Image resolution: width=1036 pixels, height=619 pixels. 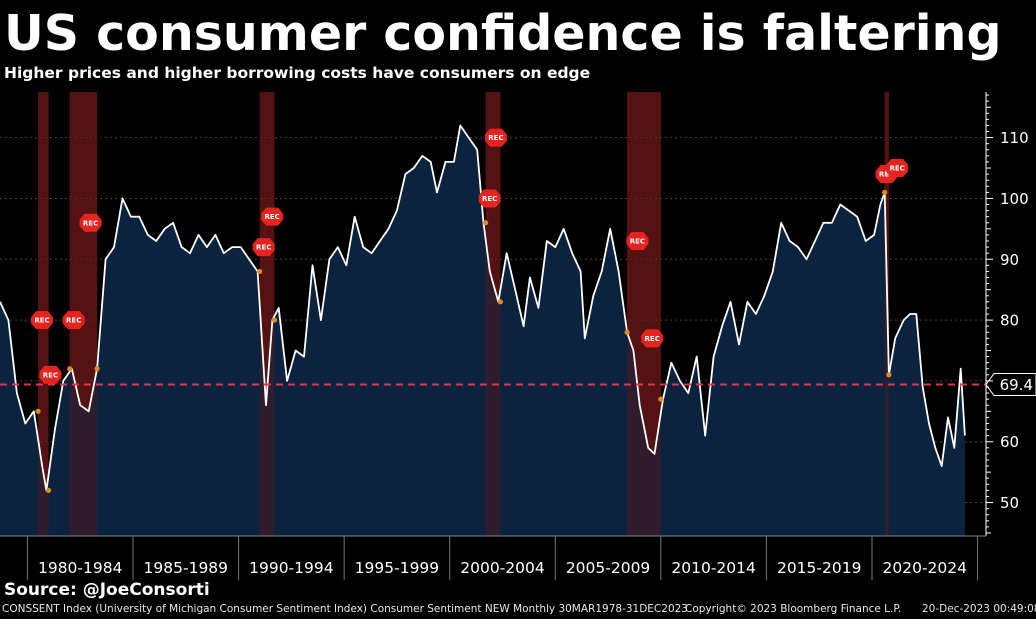 What do you see at coordinates (713, 568) in the screenshot?
I see `x-tick-label: 2010-2014` at bounding box center [713, 568].